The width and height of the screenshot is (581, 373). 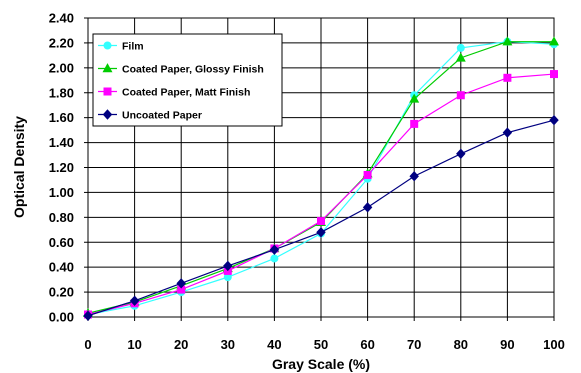 I want to click on x-tick-label: 80, so click(x=461, y=344).